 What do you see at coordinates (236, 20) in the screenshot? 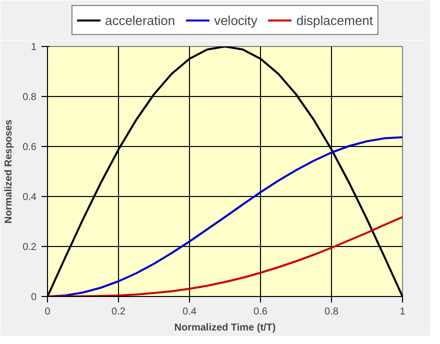
I see `legend-label: velocity` at bounding box center [236, 20].